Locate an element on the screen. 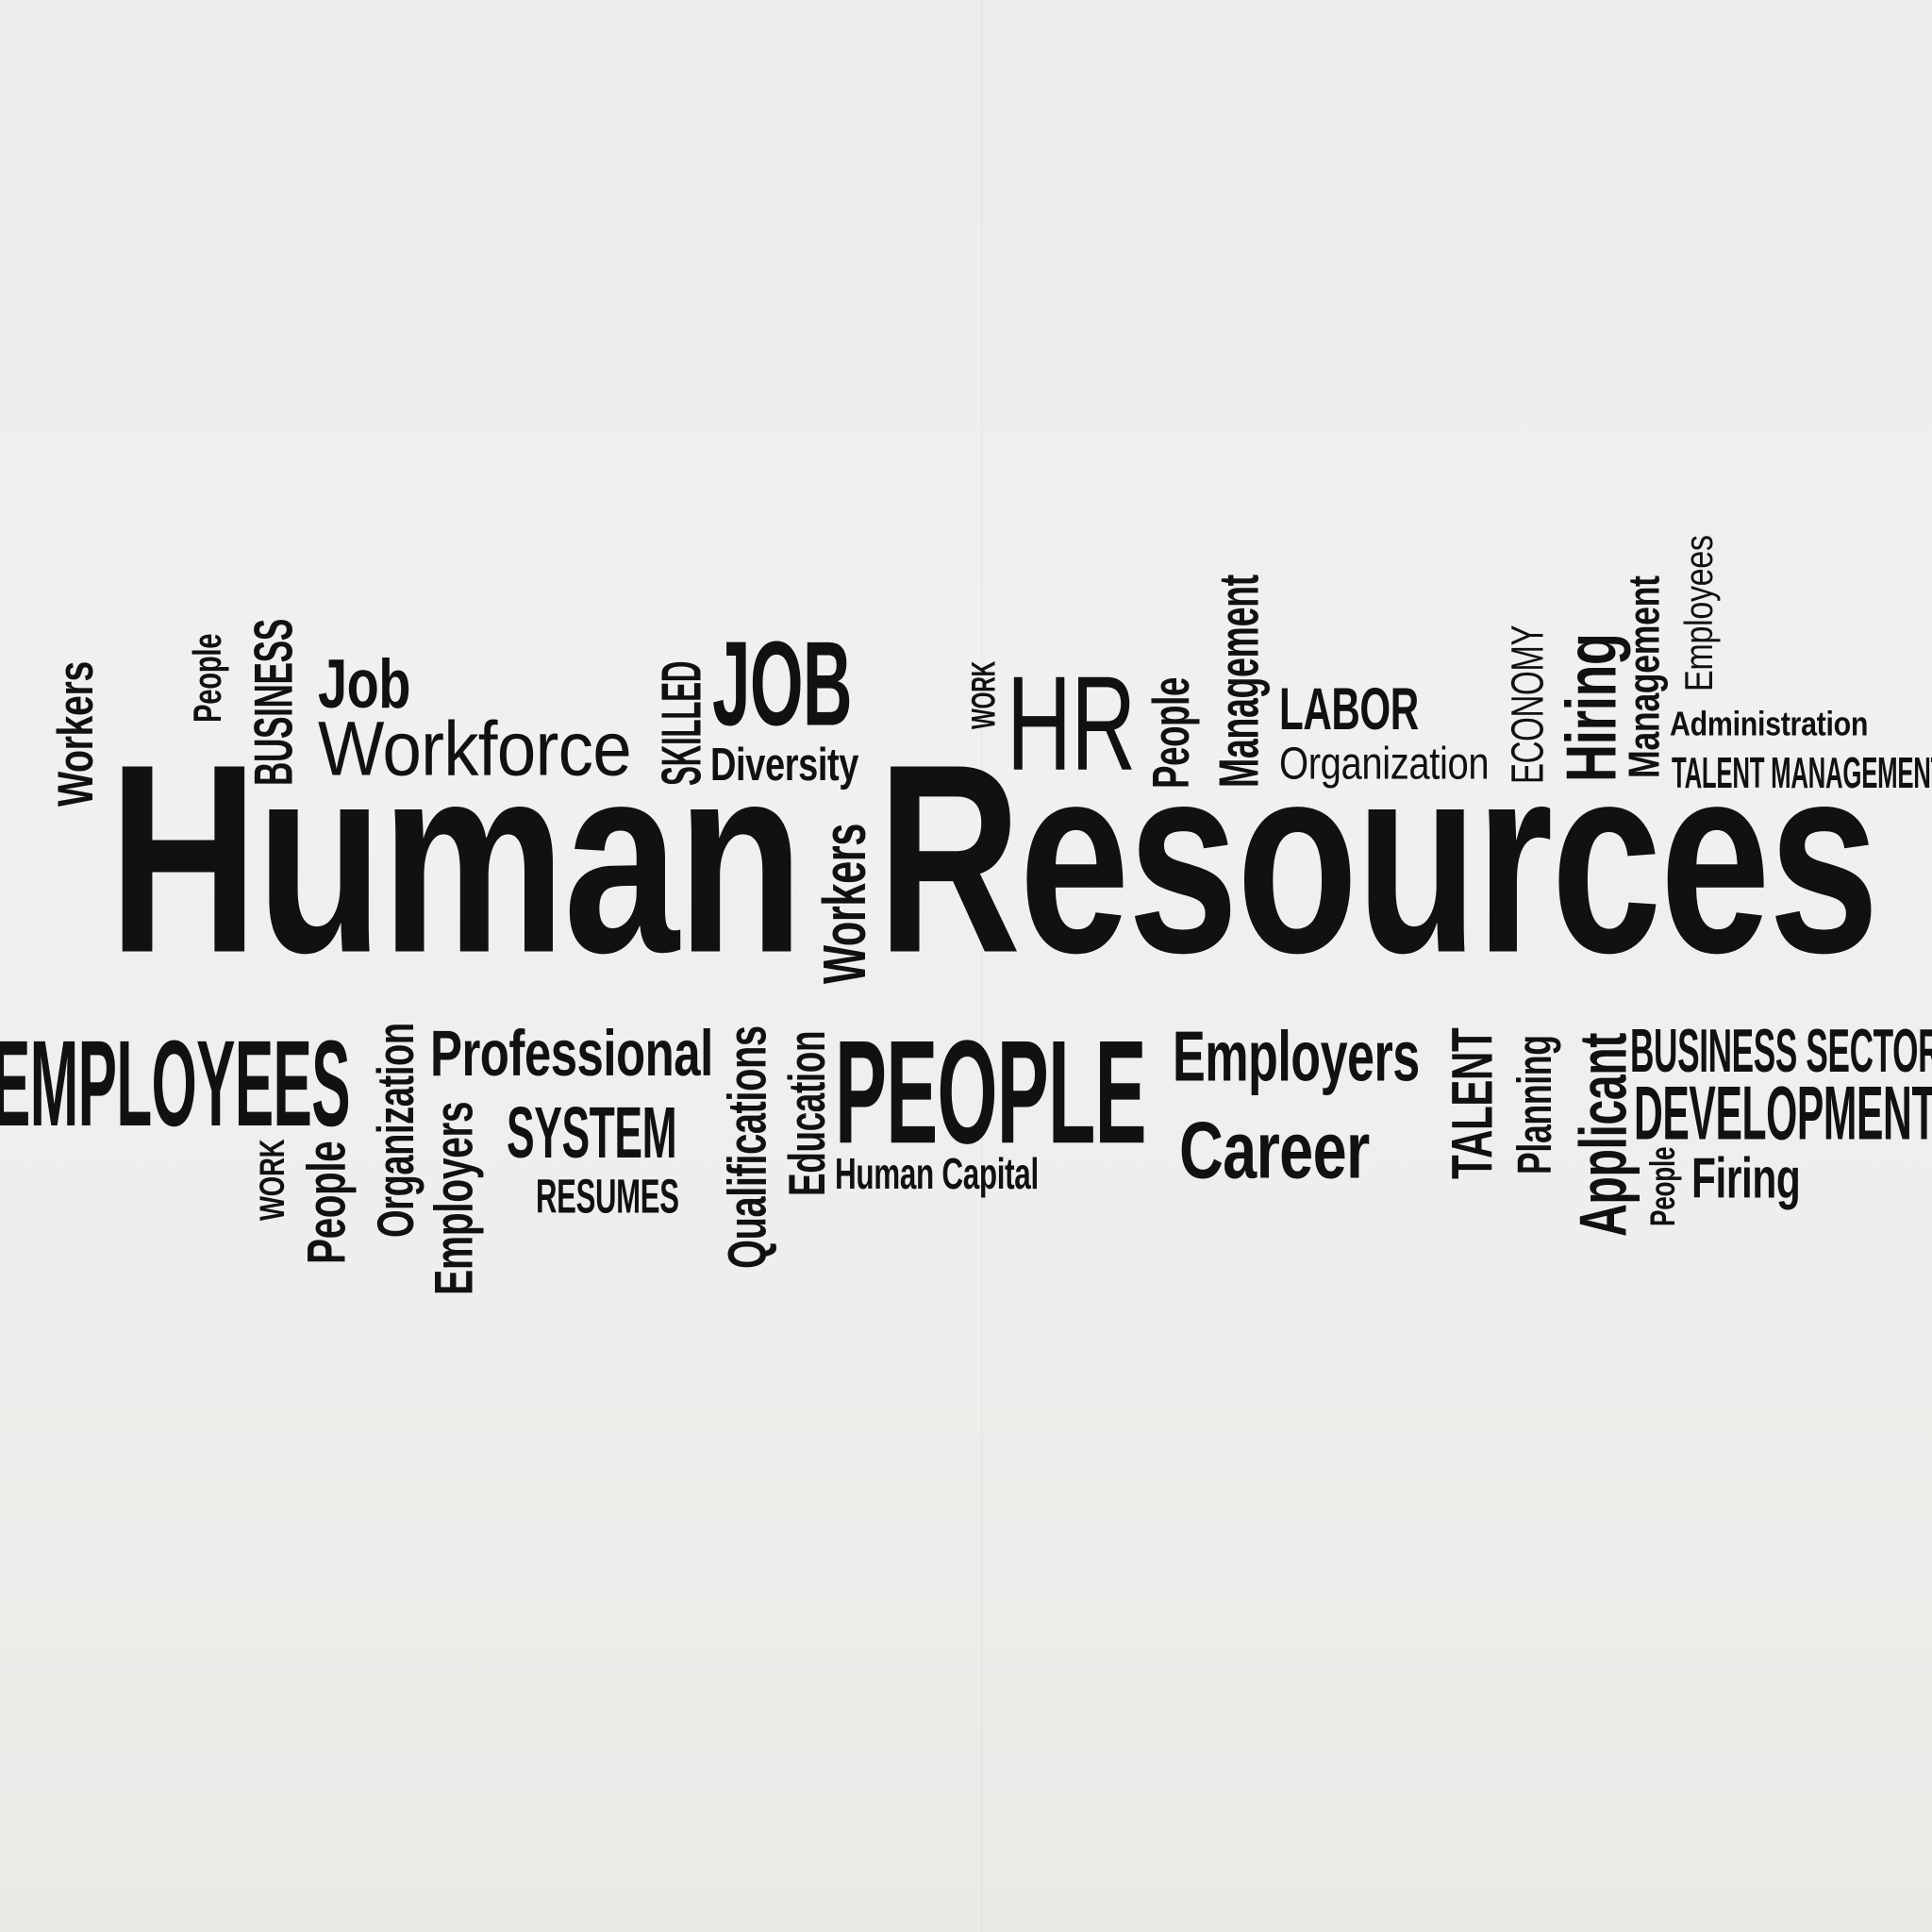 The image size is (1932, 1932). word-resumes: RESUMES is located at coordinates (607, 1197).